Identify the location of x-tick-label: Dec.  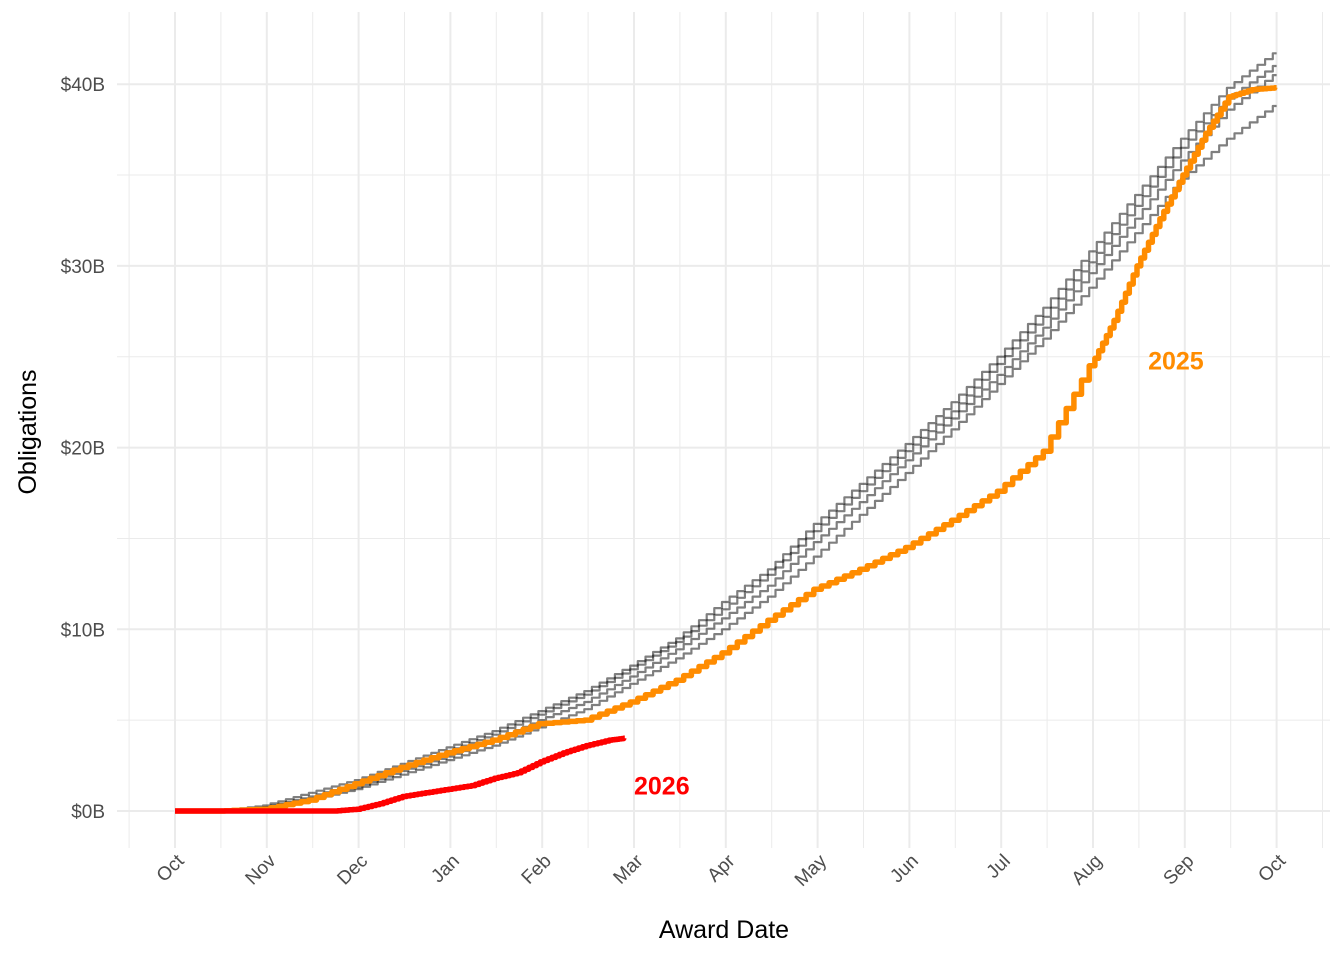
(352, 870).